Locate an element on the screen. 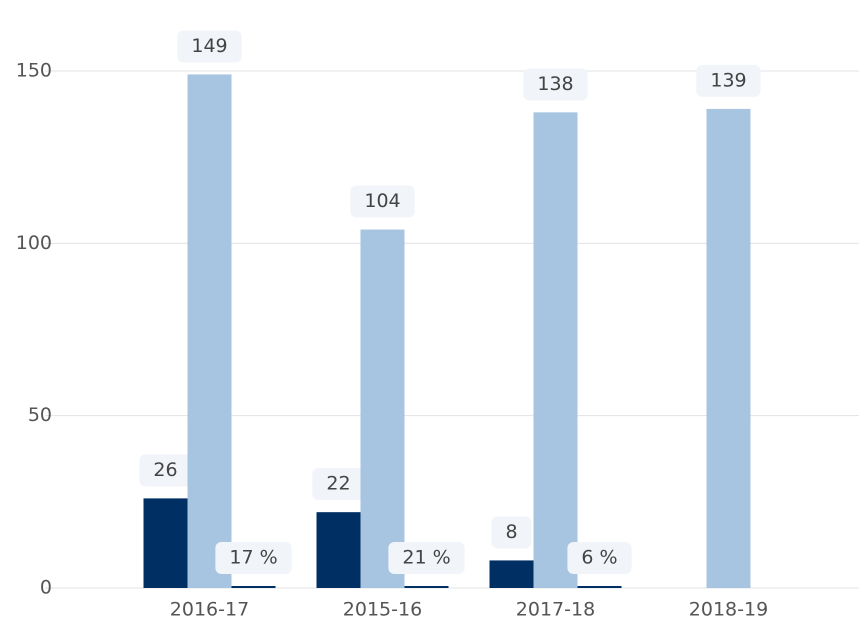 The height and width of the screenshot is (622, 859). data-label: 149 is located at coordinates (209, 46).